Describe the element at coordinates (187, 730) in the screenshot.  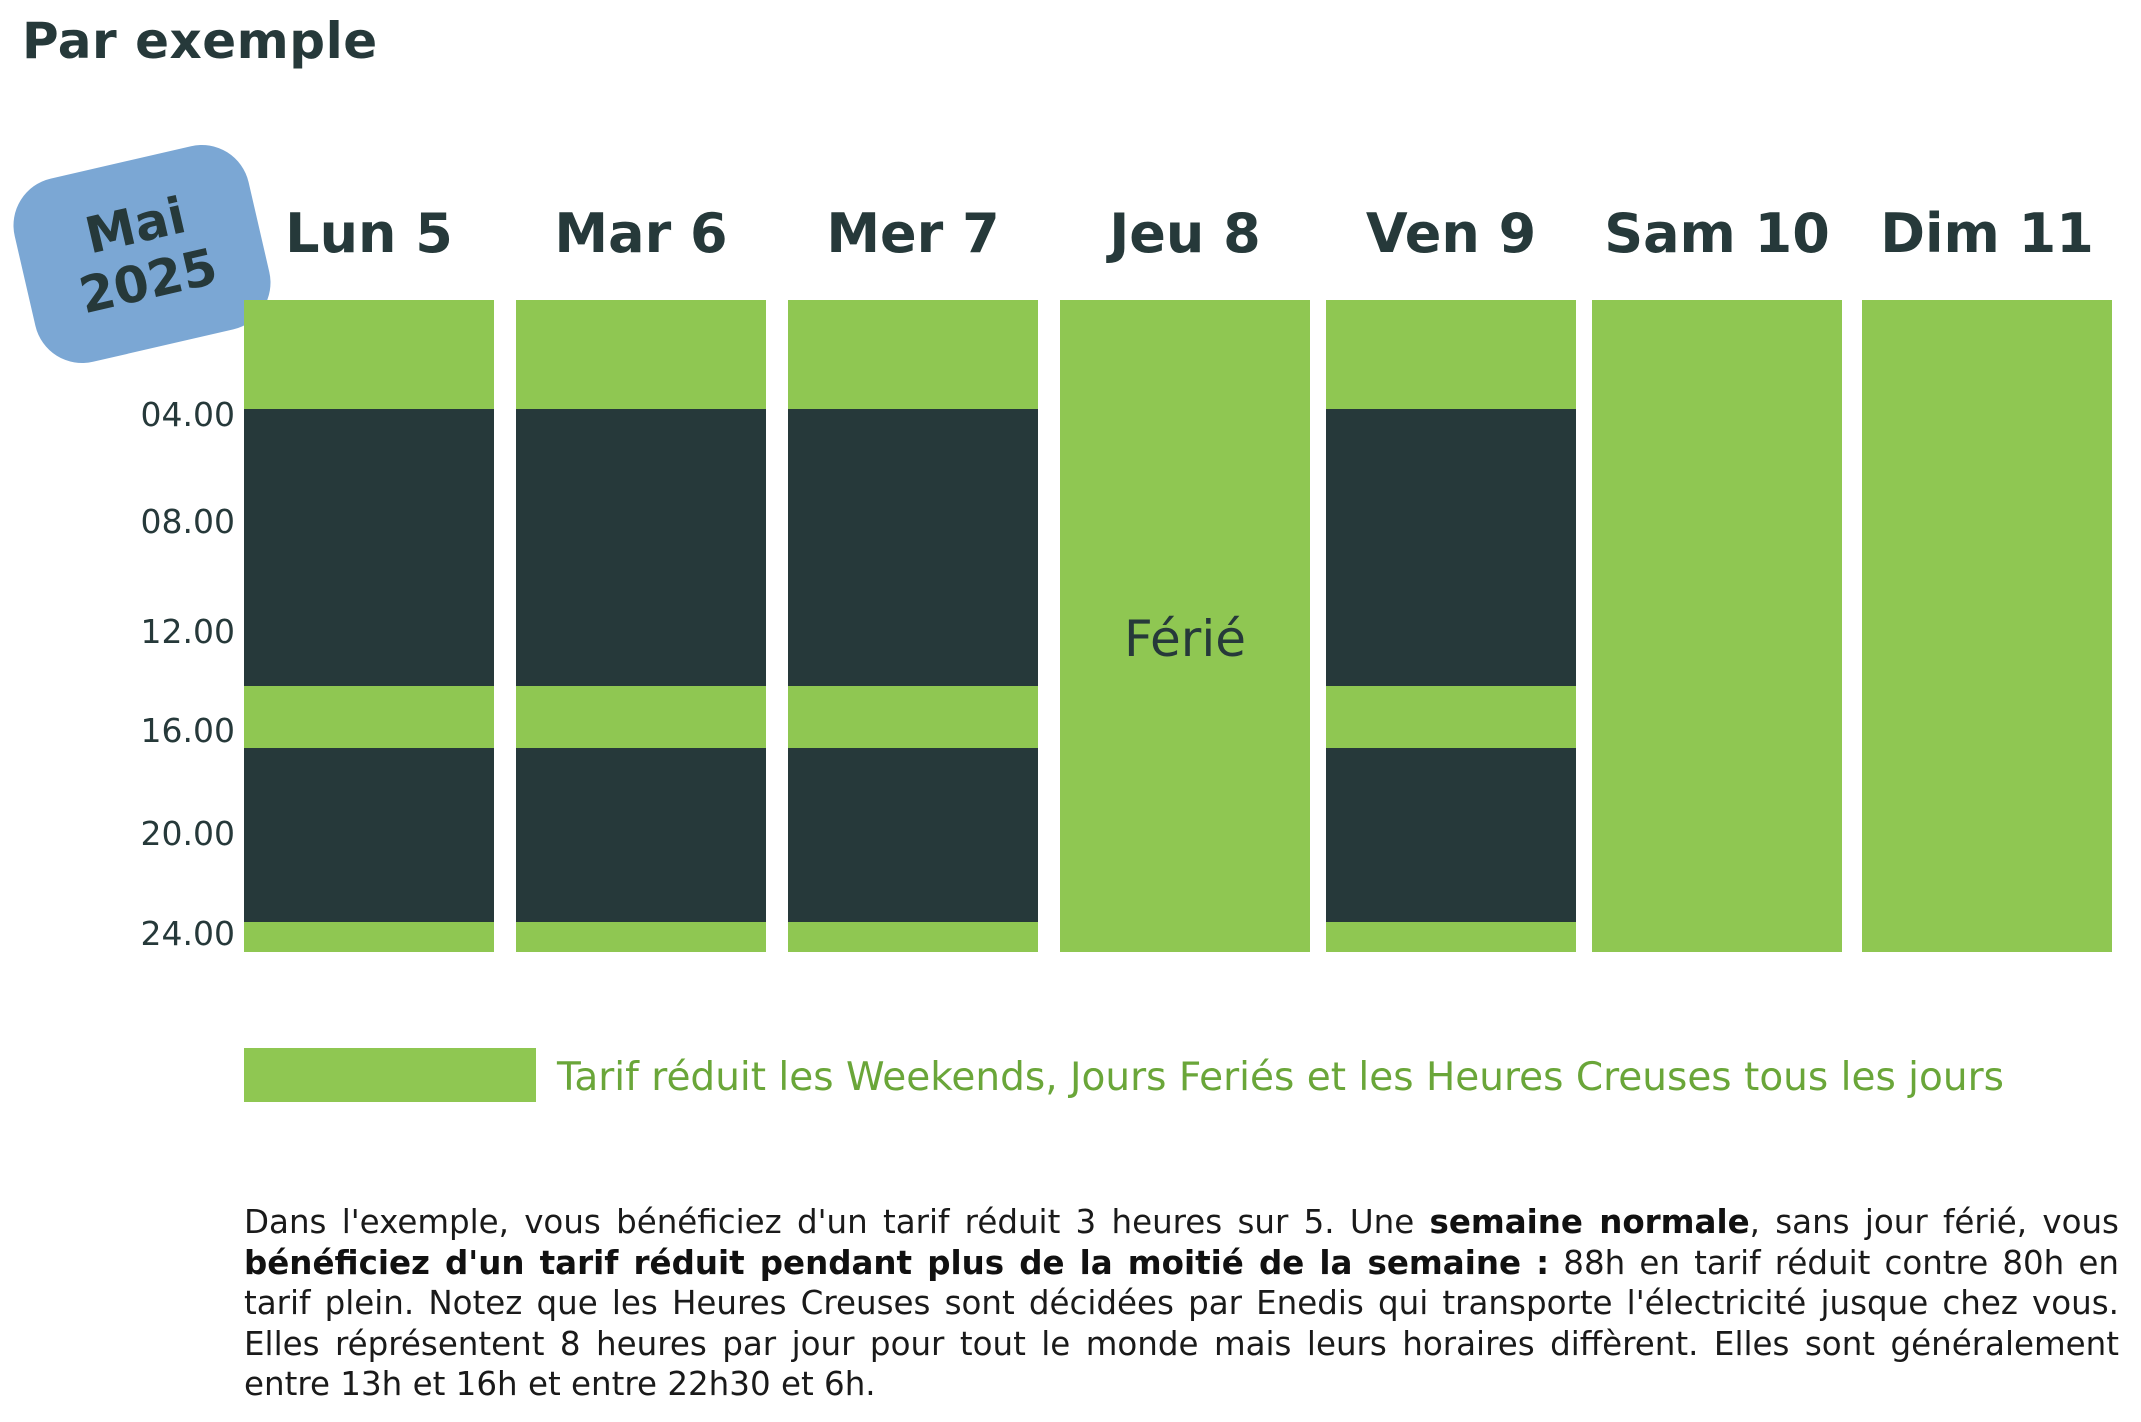
I see `hour-label-16: 16.00` at that location.